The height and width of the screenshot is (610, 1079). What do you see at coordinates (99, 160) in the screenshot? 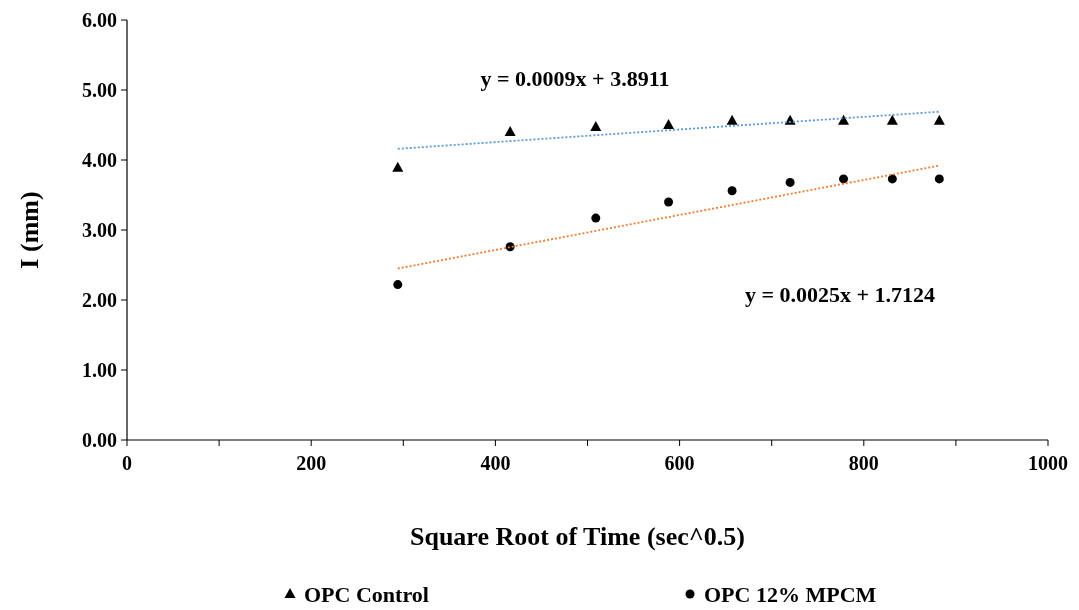
I see `y-tick-label: 4.00` at bounding box center [99, 160].